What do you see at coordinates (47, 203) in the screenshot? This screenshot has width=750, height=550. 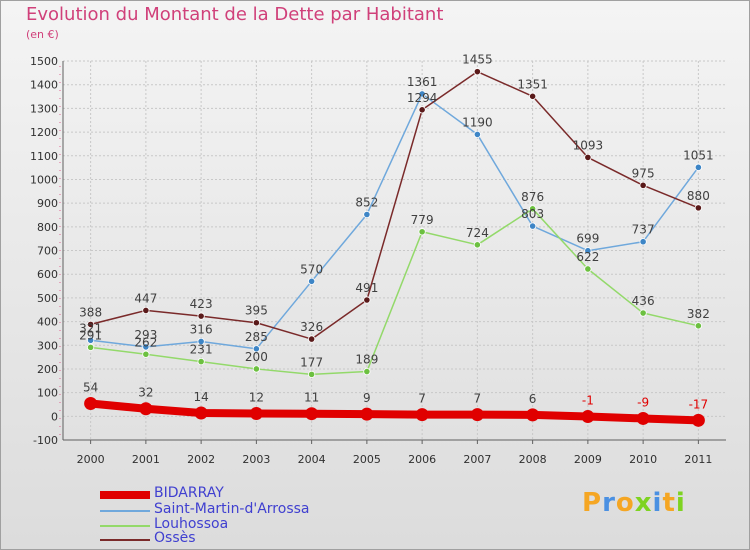 I see `y-tick-label: 900` at bounding box center [47, 203].